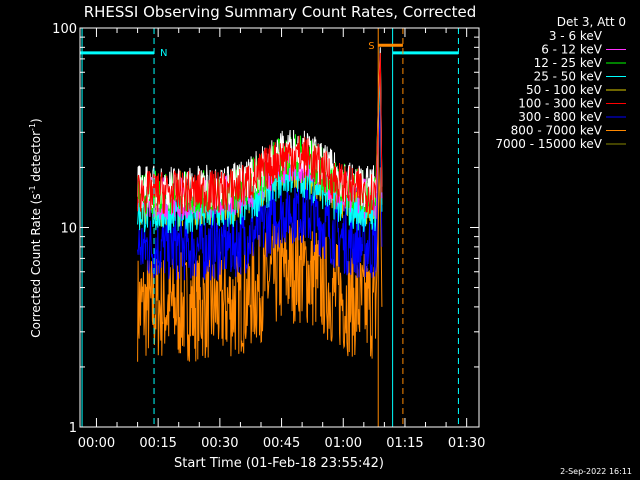 The height and width of the screenshot is (480, 640). Describe the element at coordinates (560, 104) in the screenshot. I see `legend-label: 100 - 300 keV` at that location.